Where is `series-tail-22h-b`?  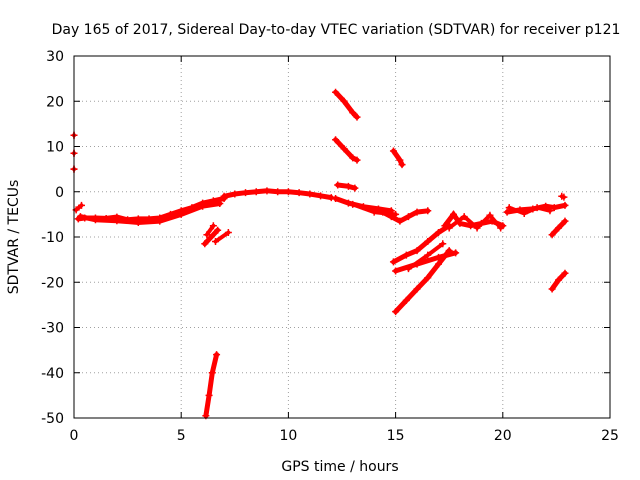 series-tail-22h-b is located at coordinates (558, 281).